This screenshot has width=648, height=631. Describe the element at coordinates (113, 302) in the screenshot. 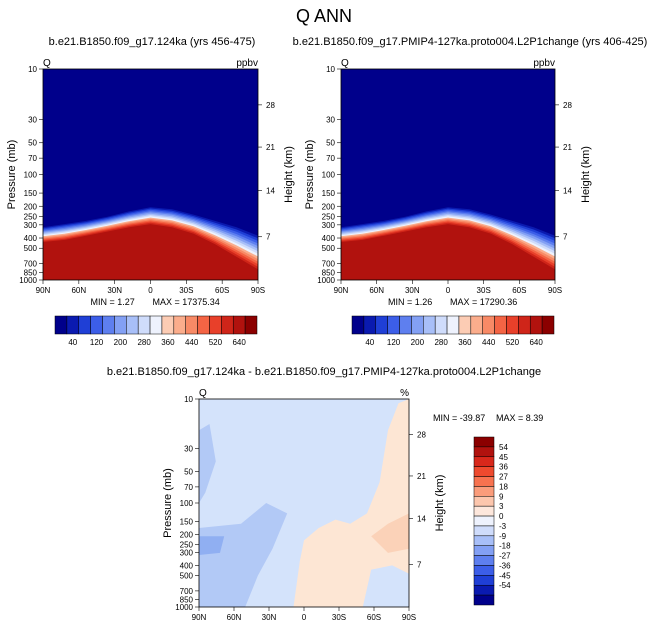

I see `min-label: MIN = 1.27` at that location.